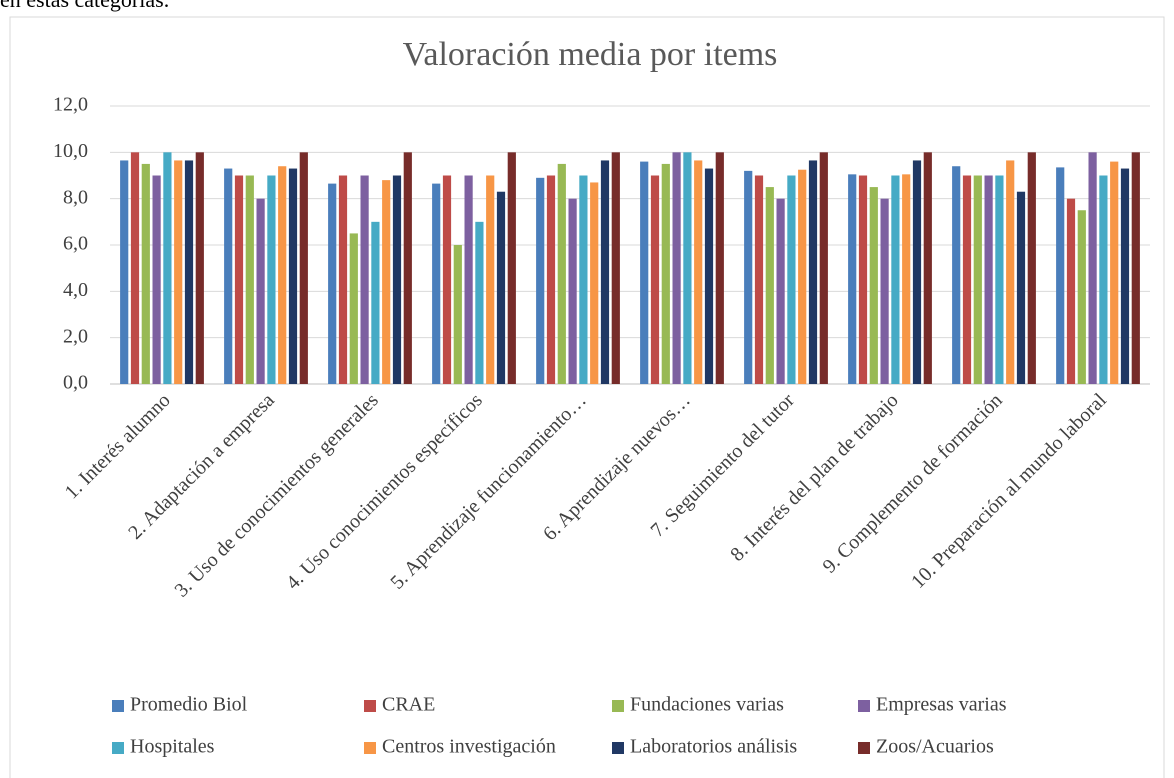 This screenshot has height=778, width=1174. Describe the element at coordinates (590, 54) in the screenshot. I see `chart-title: Valoración media por items` at that location.